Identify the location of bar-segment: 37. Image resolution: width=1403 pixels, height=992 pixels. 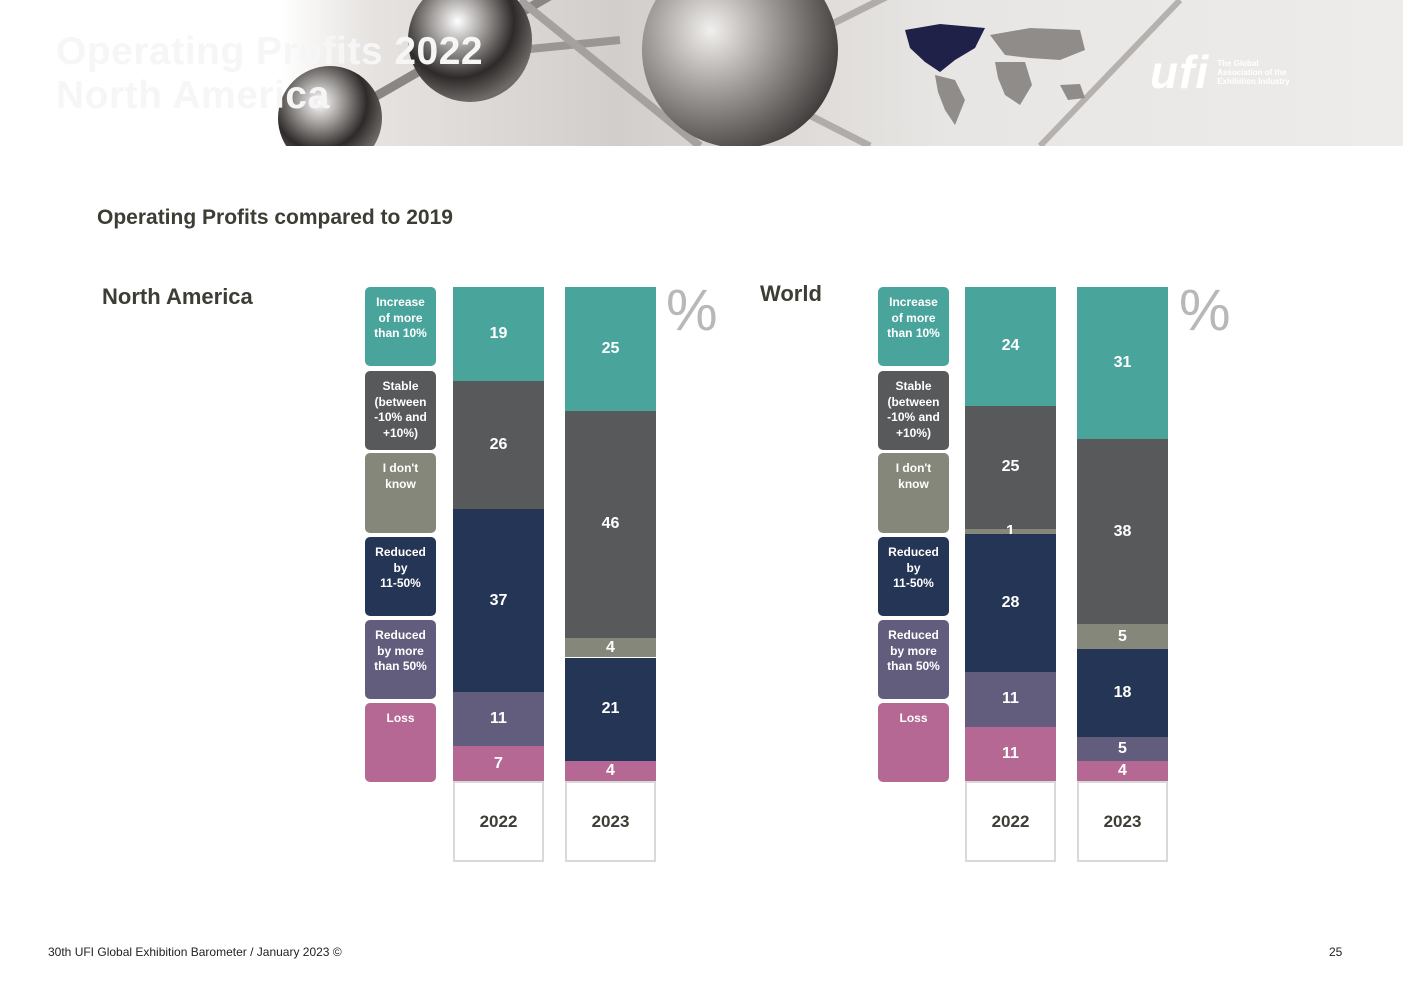
(498, 601).